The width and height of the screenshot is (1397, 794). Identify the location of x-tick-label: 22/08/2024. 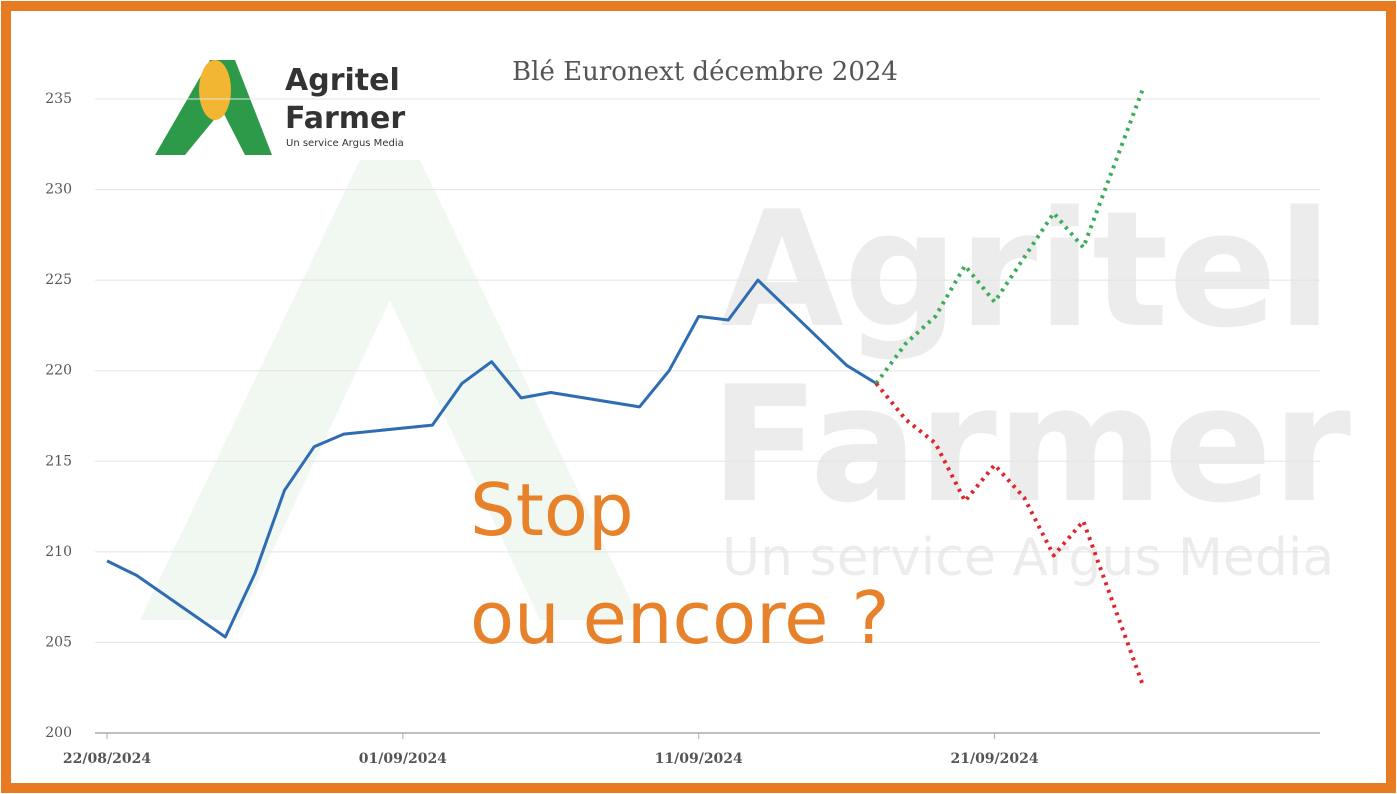
(107, 759).